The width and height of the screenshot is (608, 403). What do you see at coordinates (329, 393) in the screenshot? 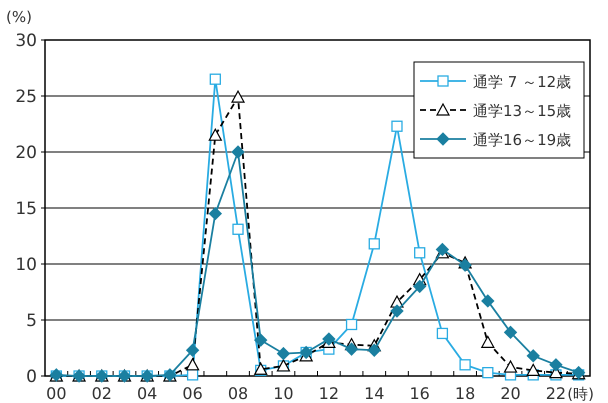
I see `x-tick-label: 12` at bounding box center [329, 393].